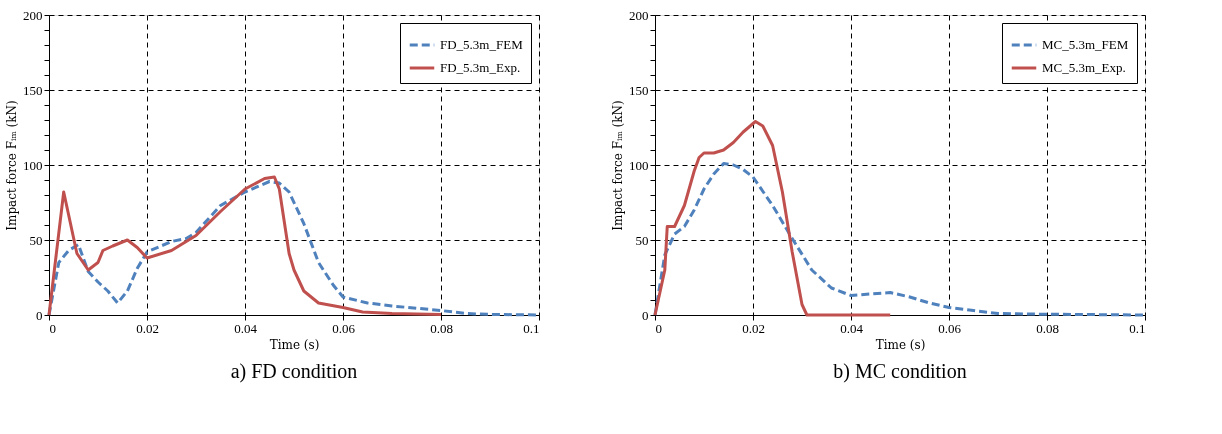 The width and height of the screenshot is (1222, 434). What do you see at coordinates (294, 371) in the screenshot?
I see `text: a) FD condition` at bounding box center [294, 371].